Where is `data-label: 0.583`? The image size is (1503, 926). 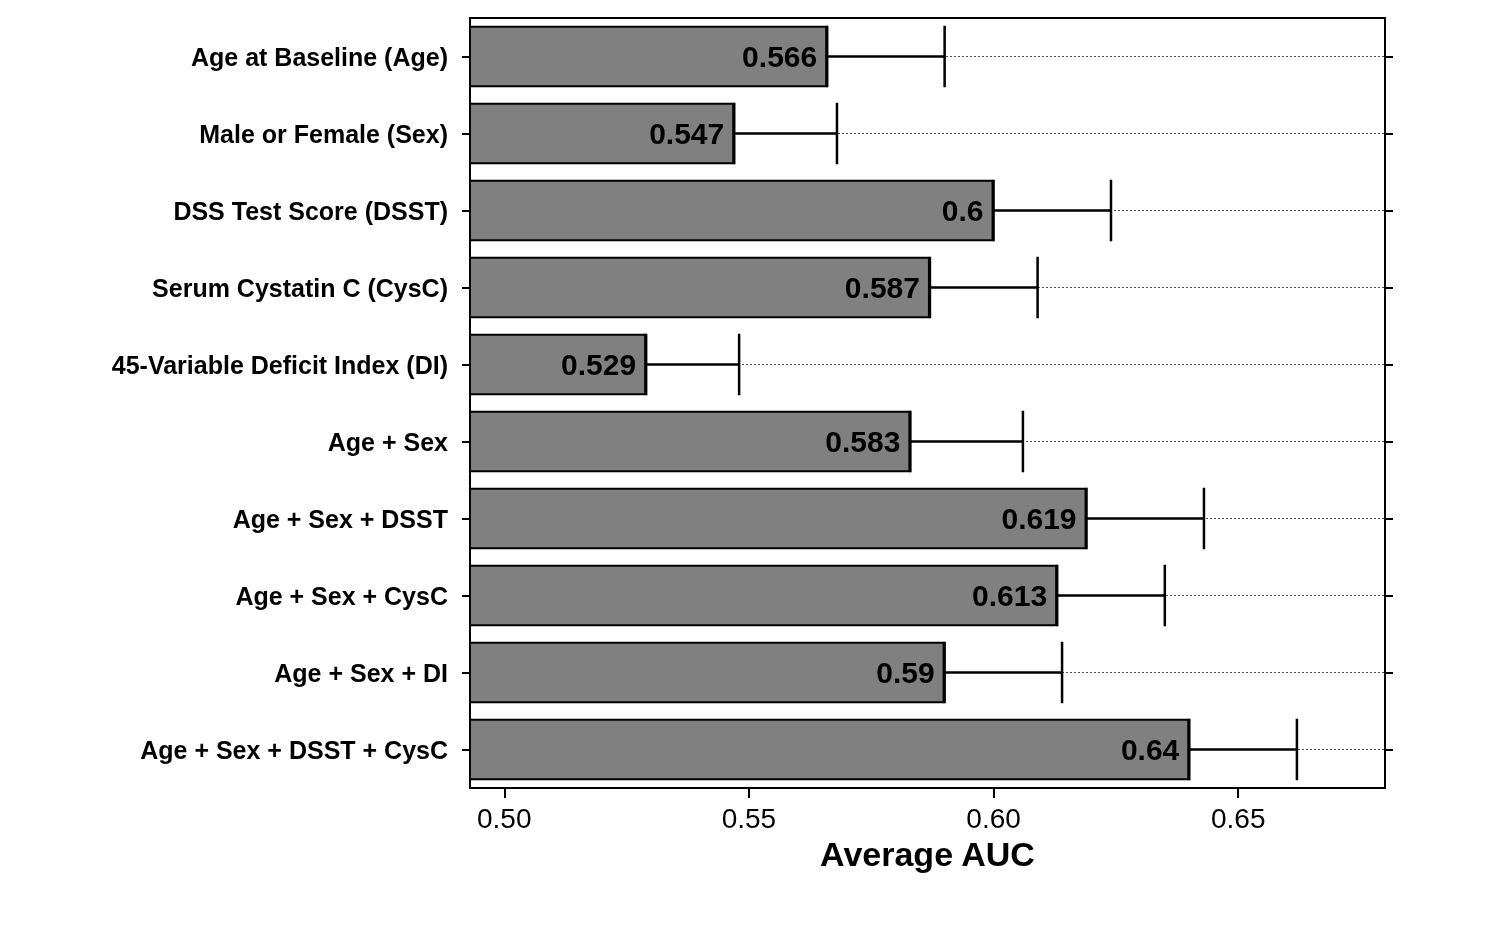 data-label: 0.583 is located at coordinates (863, 441).